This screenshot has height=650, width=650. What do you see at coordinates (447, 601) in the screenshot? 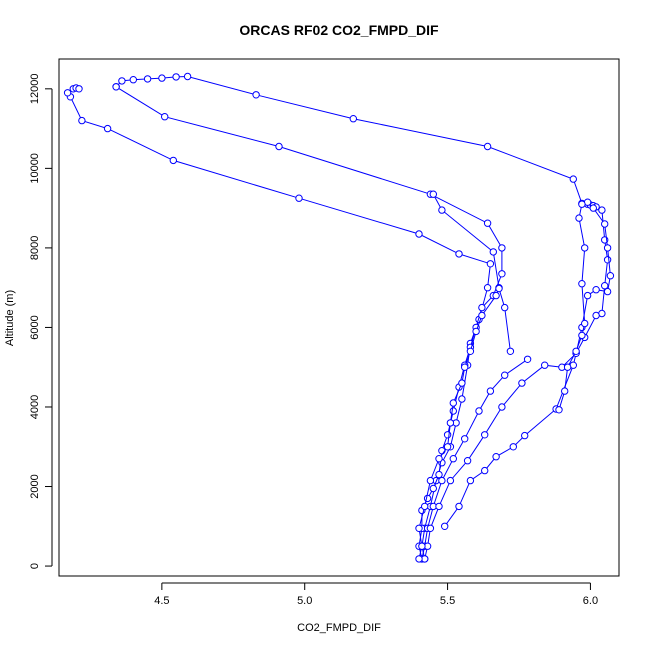
I see `x-tick-label: 5.5` at bounding box center [447, 601].